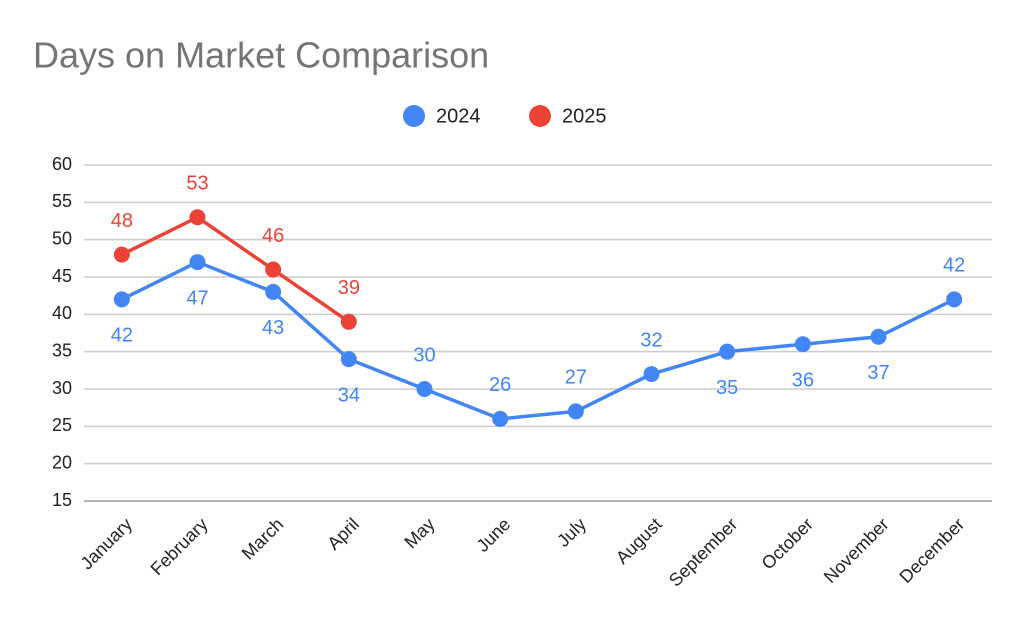 The width and height of the screenshot is (1024, 640). Describe the element at coordinates (878, 373) in the screenshot. I see `data-label: 37` at that location.